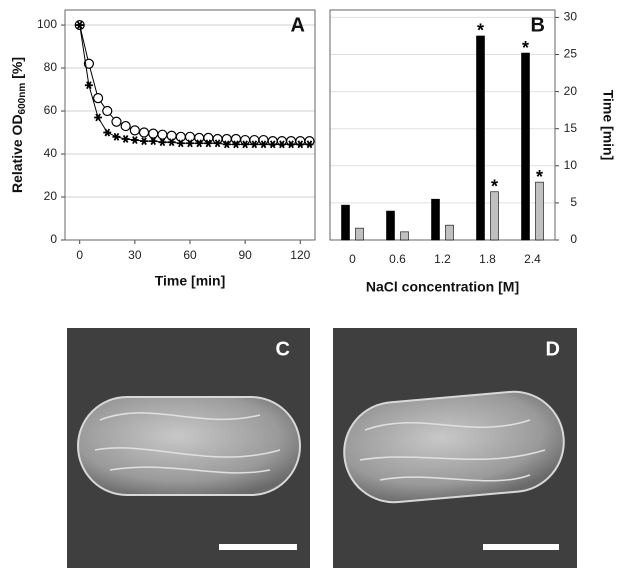 Image resolution: width=630 pixels, height=574 pixels. Describe the element at coordinates (538, 25) in the screenshot. I see `panel-label: B` at that location.